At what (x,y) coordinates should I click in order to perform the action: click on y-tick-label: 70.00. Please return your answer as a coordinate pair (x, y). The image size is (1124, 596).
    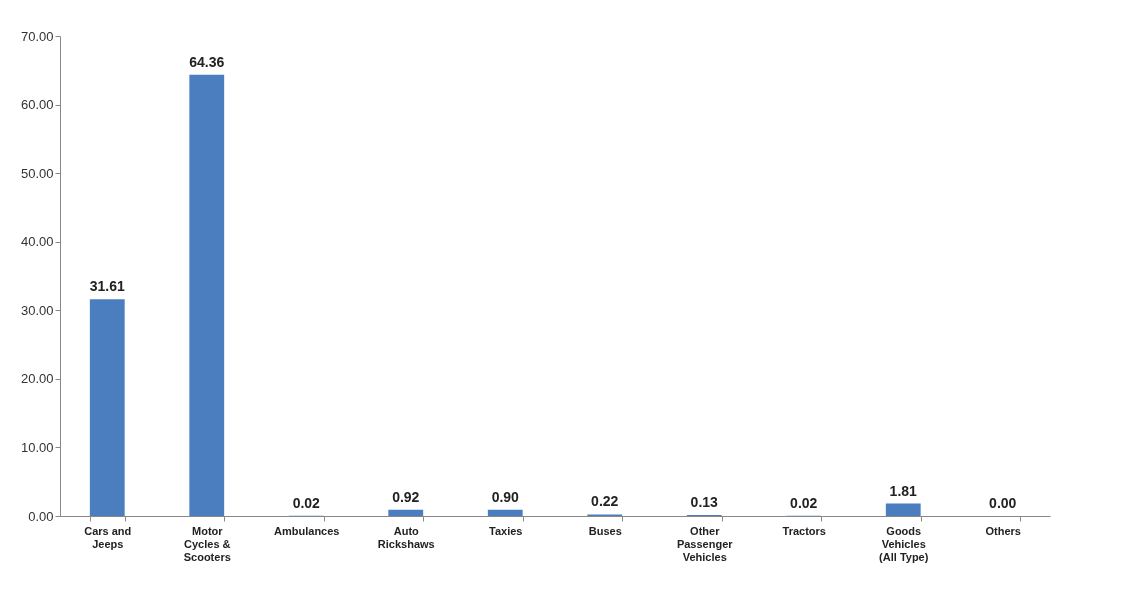
    Looking at the image, I should click on (37, 36).